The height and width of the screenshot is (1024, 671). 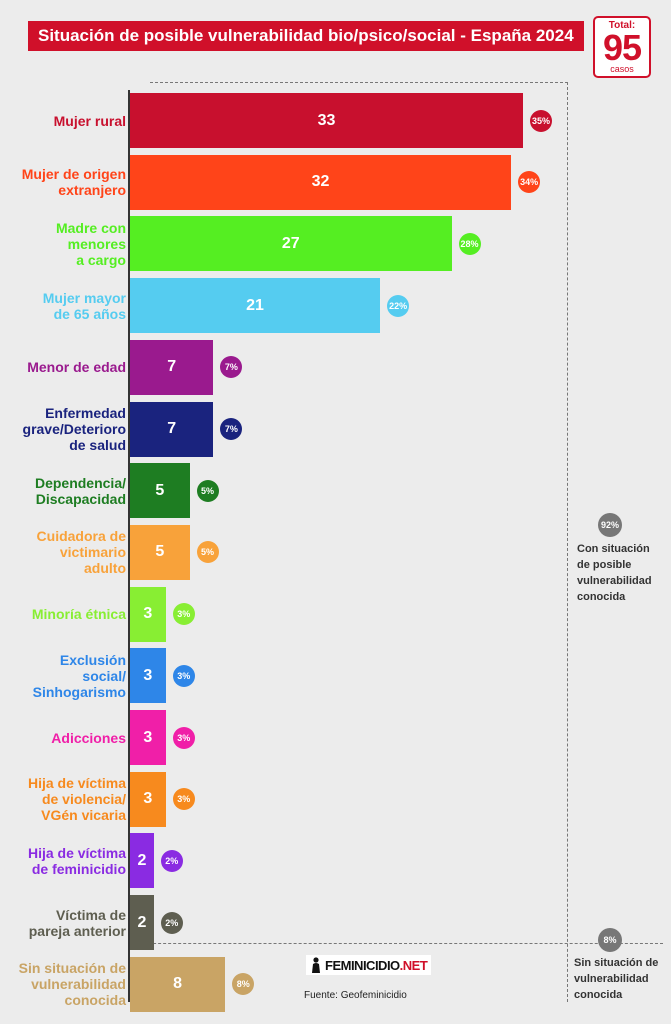 I want to click on category-label: Mujer mayor de 65 años, so click(x=84, y=305).